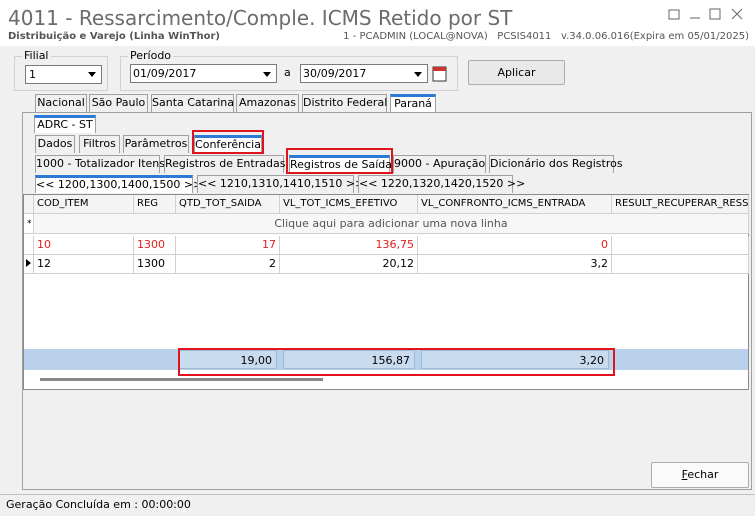  What do you see at coordinates (114, 36) in the screenshot?
I see `window-subtitle: Distribuição e Varejo (Linha WinThor)` at bounding box center [114, 36].